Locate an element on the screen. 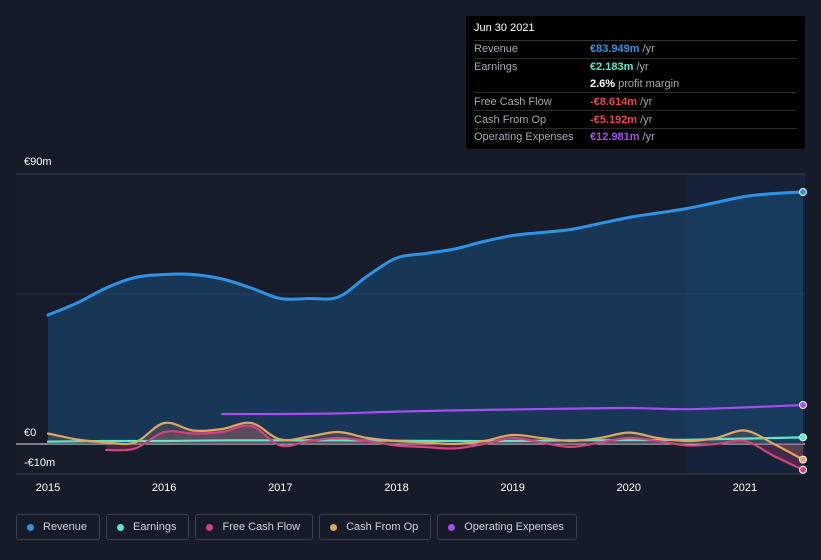 This screenshot has height=560, width=821. series-endpoint-earnings is located at coordinates (803, 437).